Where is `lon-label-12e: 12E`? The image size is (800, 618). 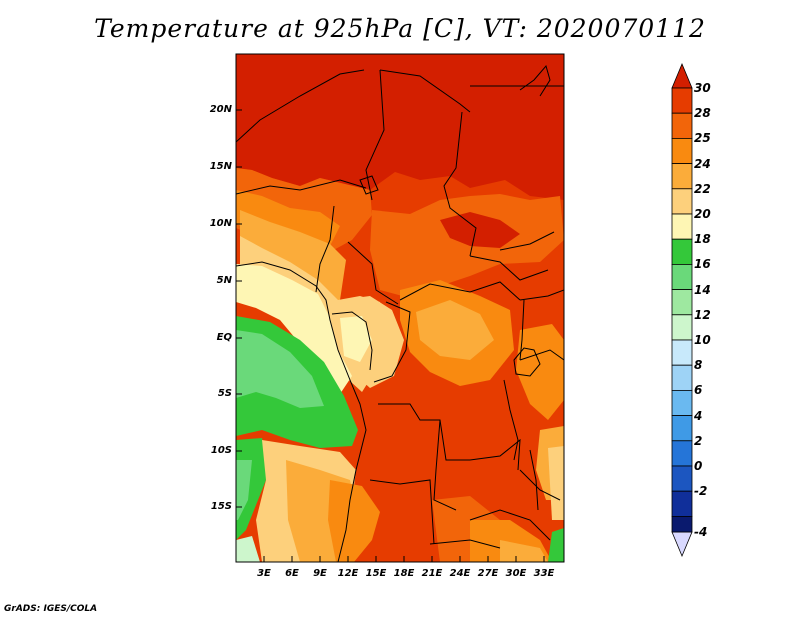
lon-label-12e: 12E is located at coordinates (348, 573).